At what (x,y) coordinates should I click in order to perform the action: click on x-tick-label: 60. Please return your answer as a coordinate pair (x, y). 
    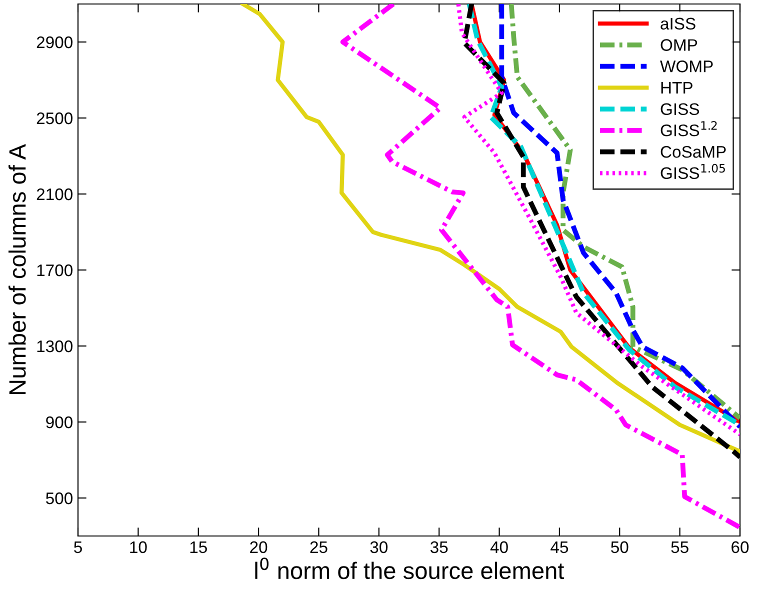
    Looking at the image, I should click on (740, 547).